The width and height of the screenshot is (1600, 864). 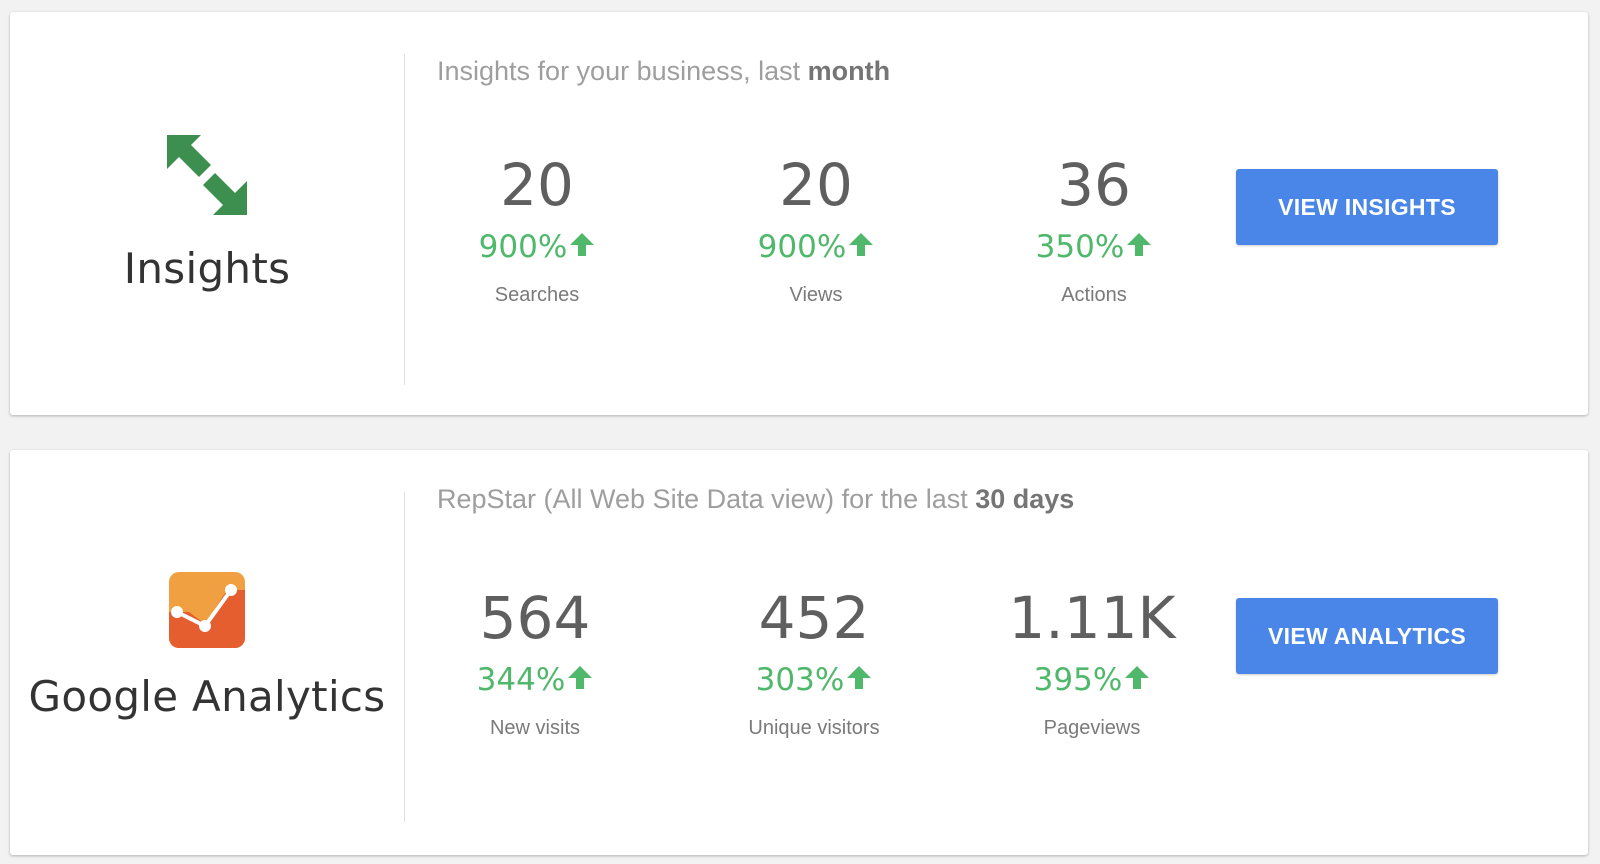 I want to click on metric-new-visits: 564 344% New visits, so click(x=535, y=663).